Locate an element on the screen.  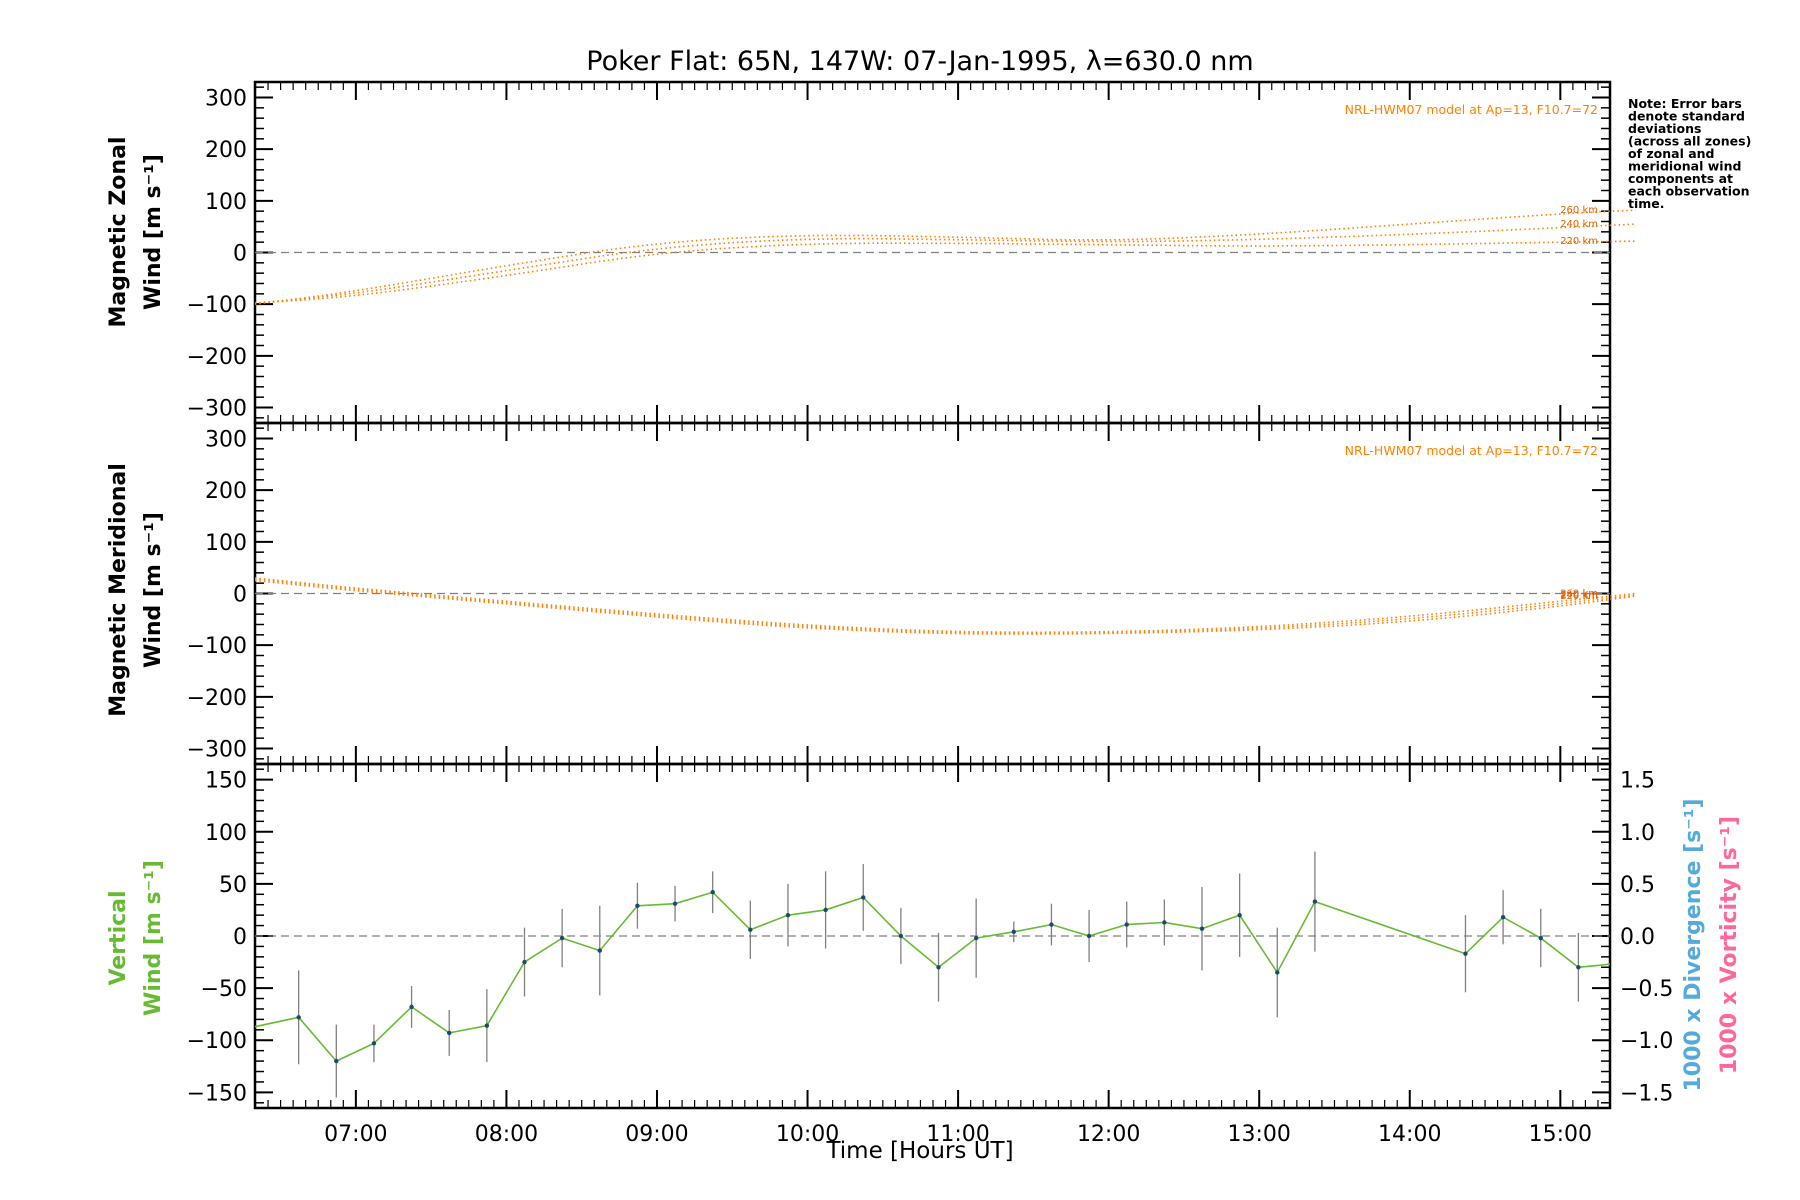
meridional-ylabel-line2: Wind [m s⁻¹] is located at coordinates (153, 590).